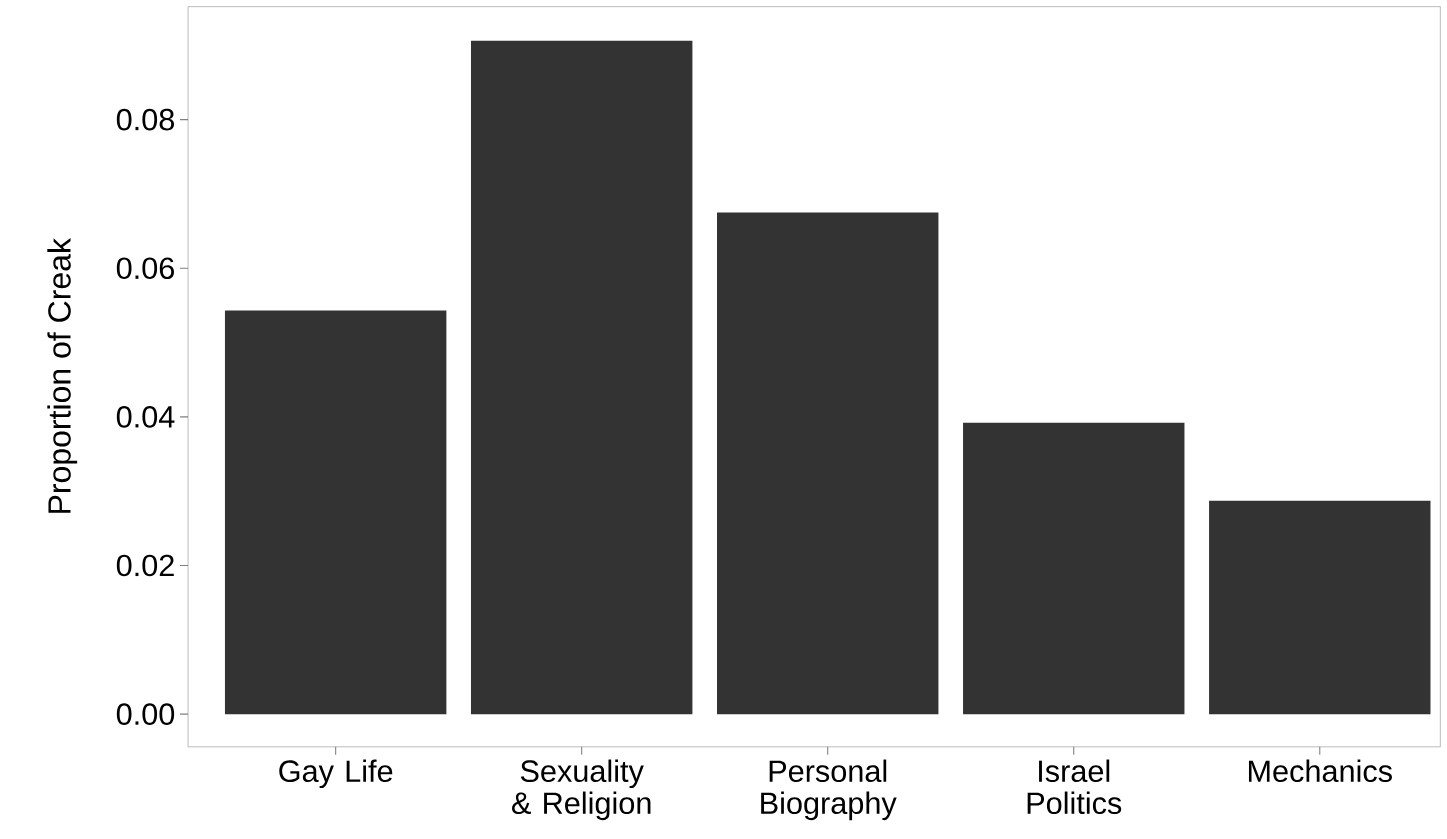  Describe the element at coordinates (145, 417) in the screenshot. I see `y-tick-label: 0.04` at that location.